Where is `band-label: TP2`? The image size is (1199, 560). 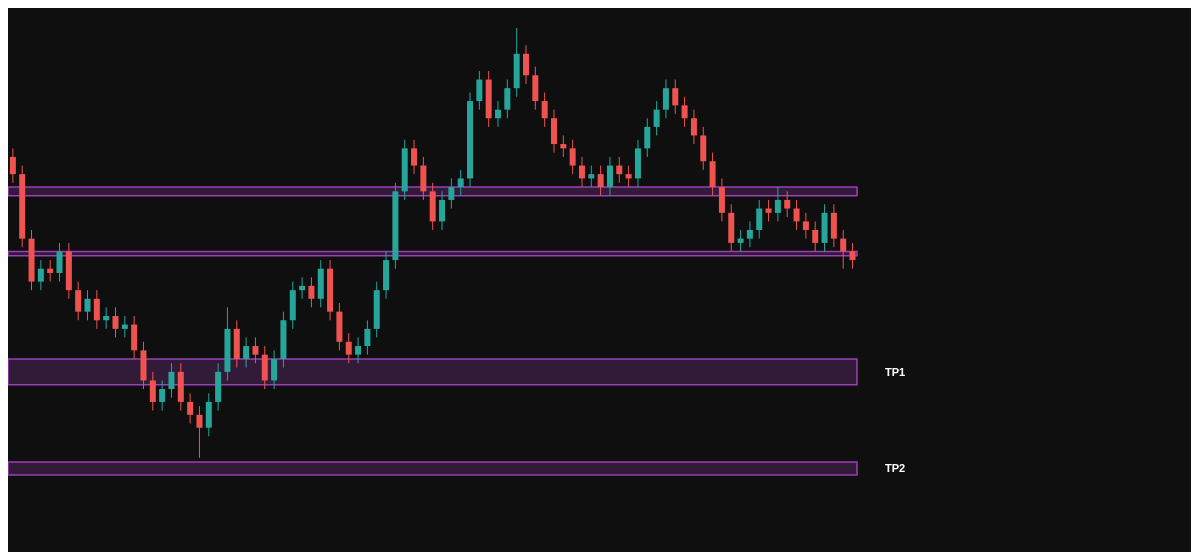 band-label: TP2 is located at coordinates (895, 468).